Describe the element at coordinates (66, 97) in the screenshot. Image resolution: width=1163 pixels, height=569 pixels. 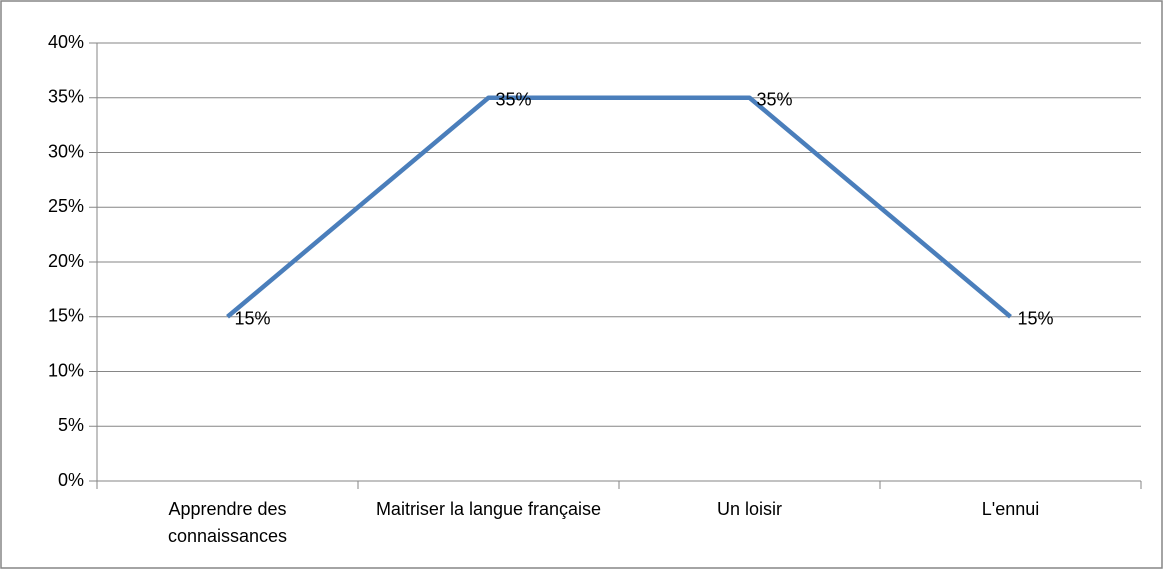
I see `y-tick-label: 35%` at that location.